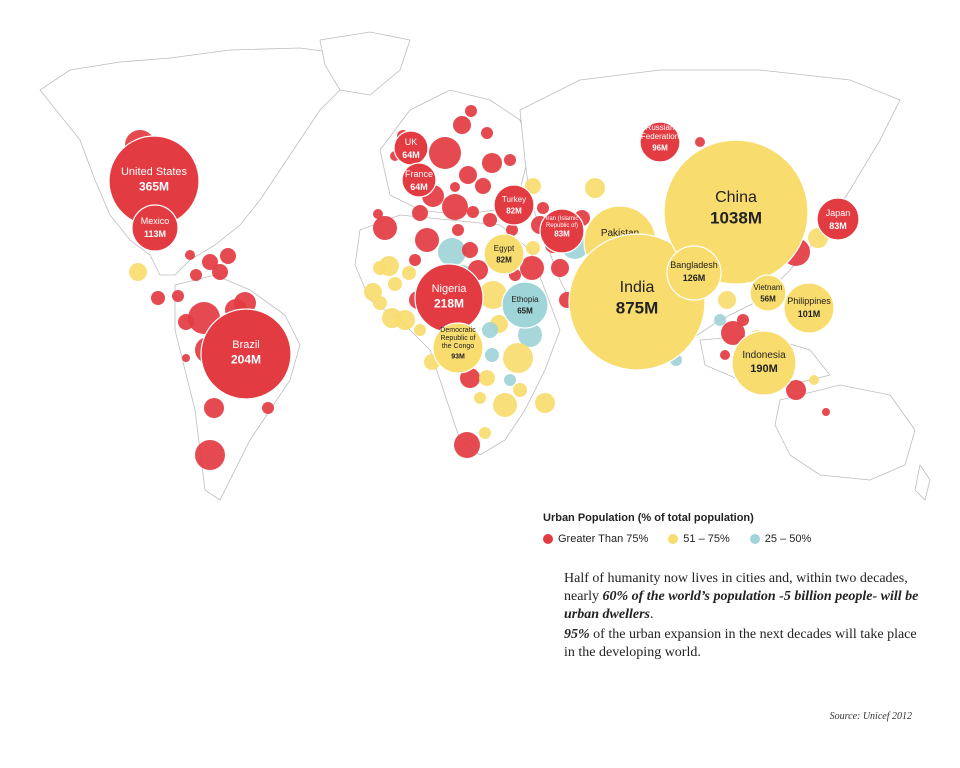 The image size is (960, 768). Describe the element at coordinates (458, 330) in the screenshot. I see `country-name-label: Democratic` at that location.